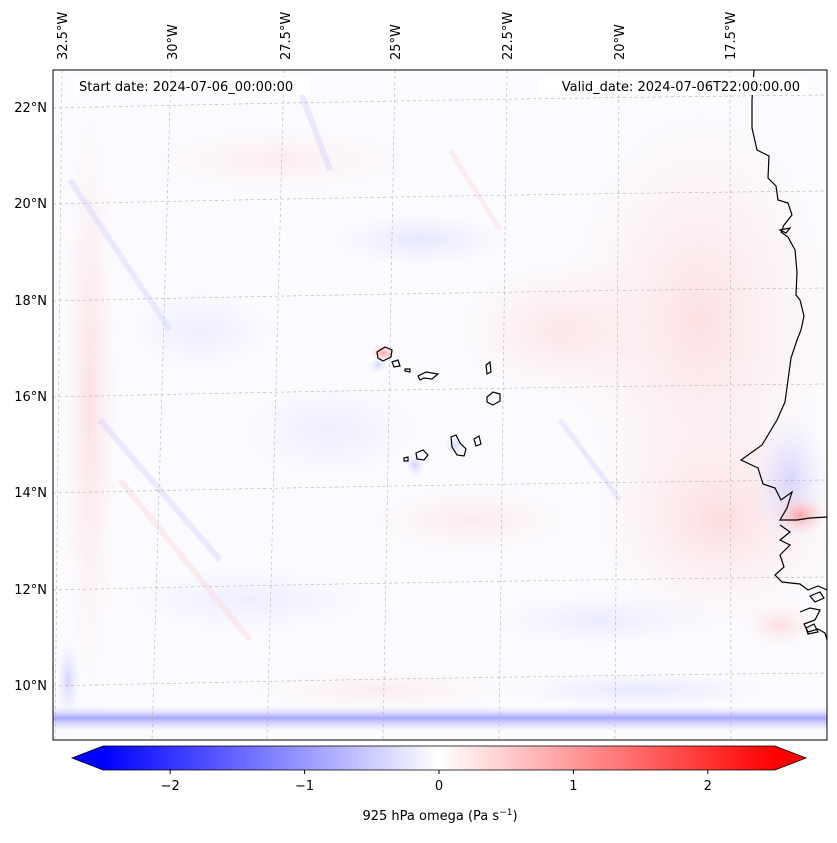 This screenshot has height=843, width=837. Describe the element at coordinates (440, 718) in the screenshot. I see `field-band` at that location.